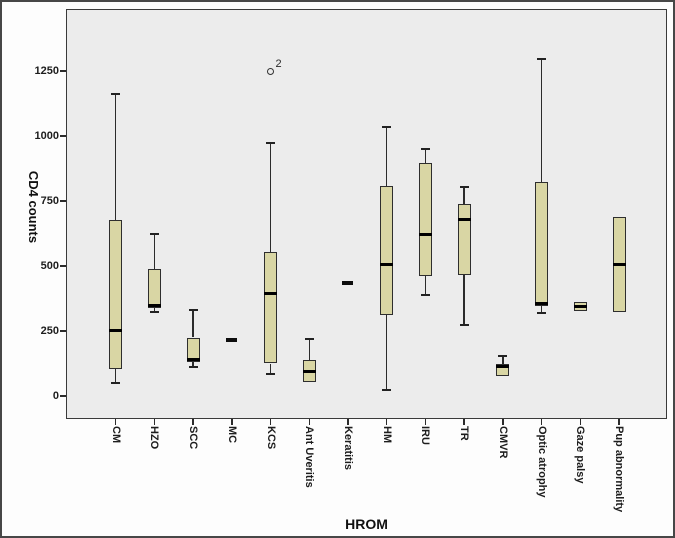  Describe the element at coordinates (464, 433) in the screenshot. I see `x-tick-label: TR` at that location.